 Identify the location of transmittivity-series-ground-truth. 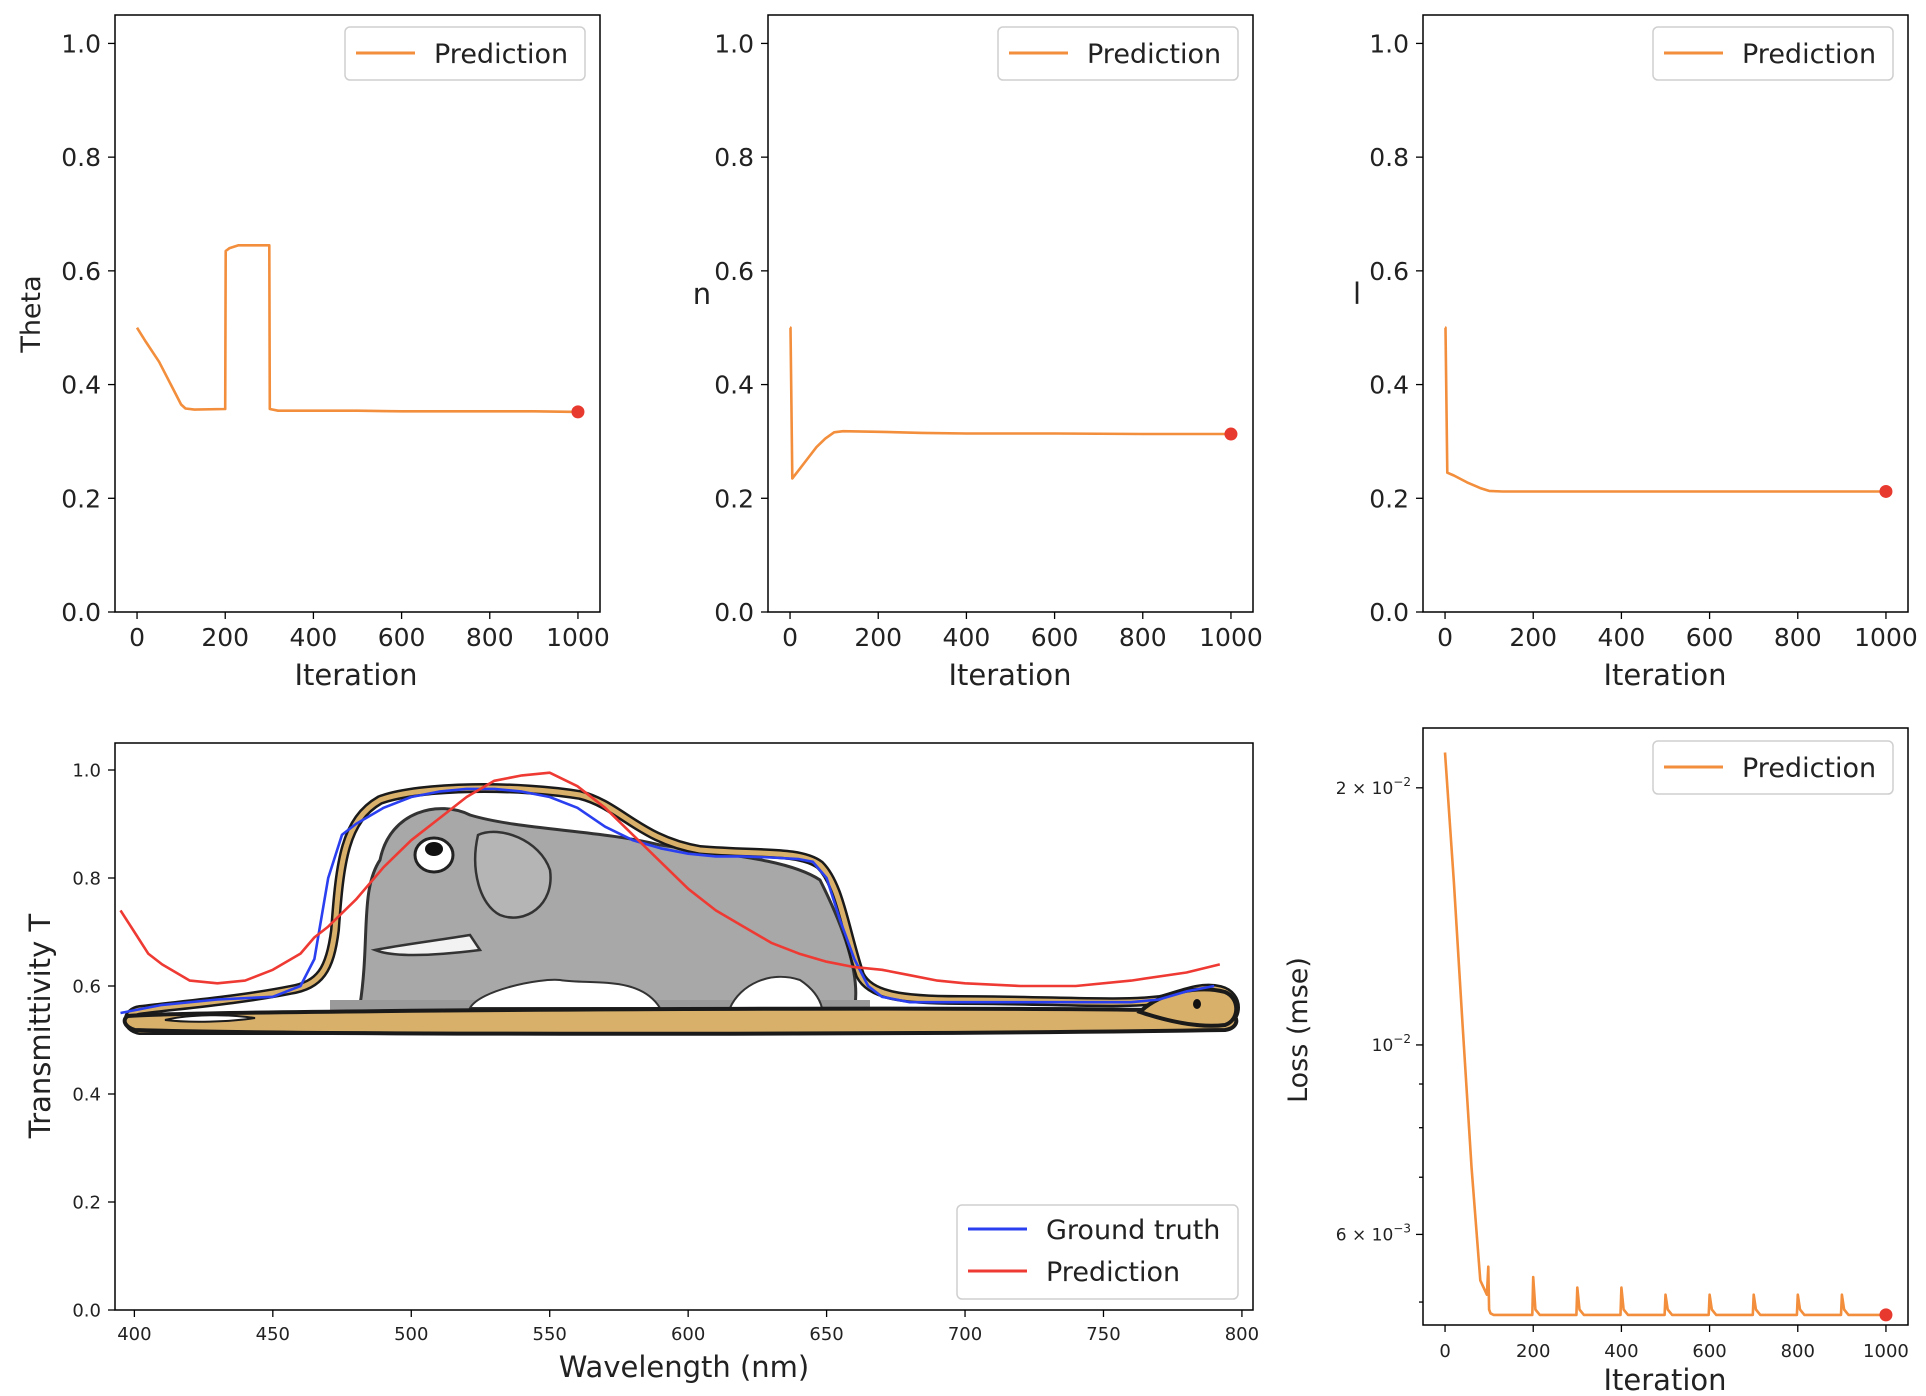
(667, 901).